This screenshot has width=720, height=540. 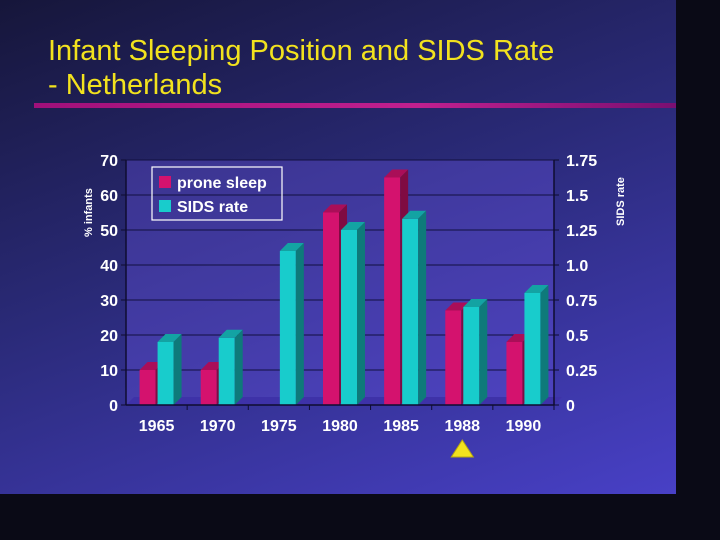 What do you see at coordinates (218, 426) in the screenshot?
I see `x-tick-label: 1970` at bounding box center [218, 426].